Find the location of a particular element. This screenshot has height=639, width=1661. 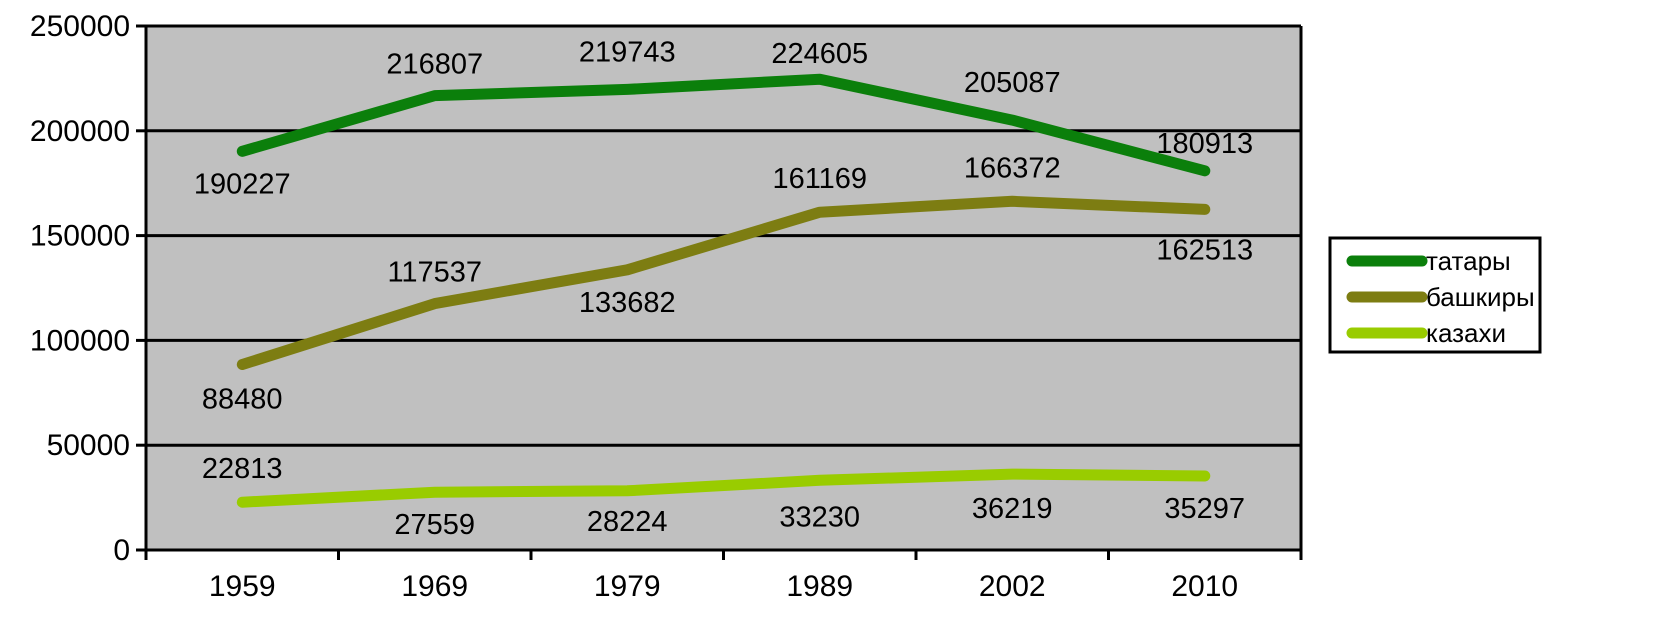

data-label: 161169 is located at coordinates (819, 179).